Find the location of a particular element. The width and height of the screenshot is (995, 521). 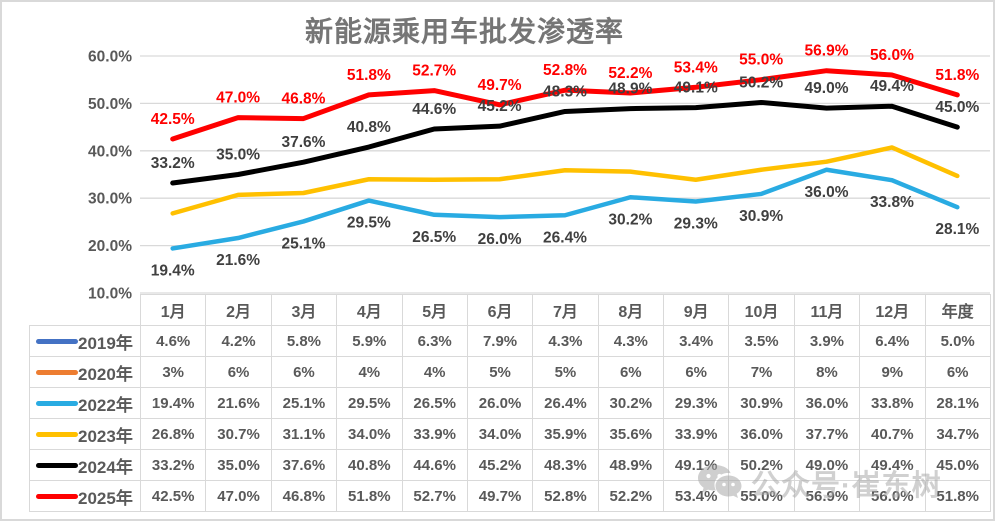

table-cell: 49.1% is located at coordinates (696, 465).